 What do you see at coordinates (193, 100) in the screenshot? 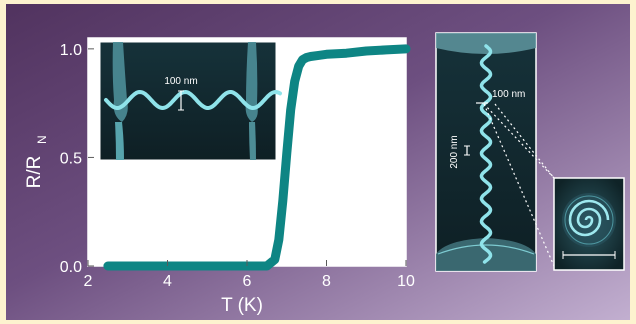
I see `helix-nanowire` at bounding box center [193, 100].